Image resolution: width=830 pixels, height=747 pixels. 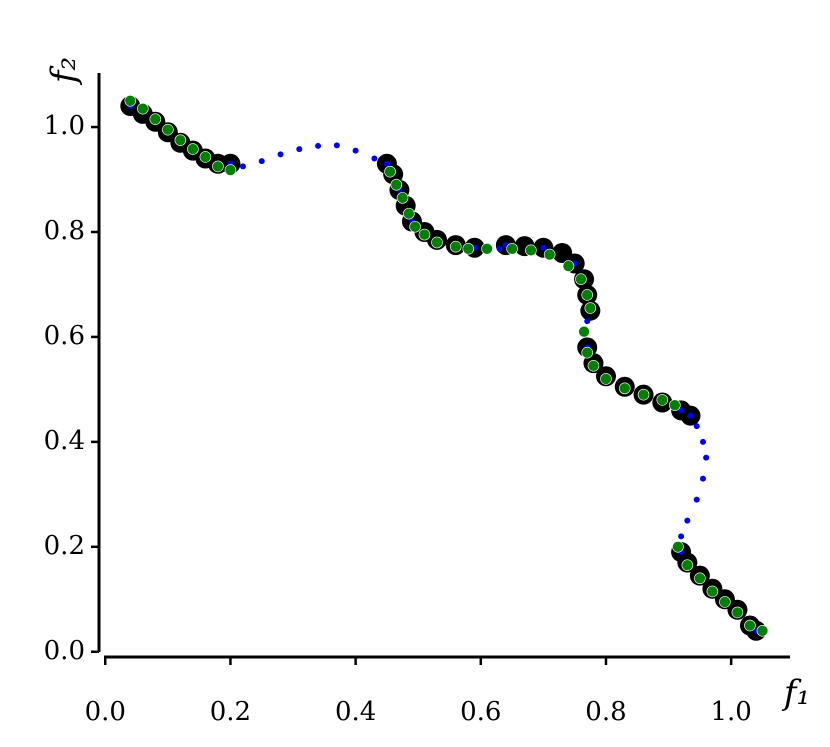 What do you see at coordinates (64, 336) in the screenshot?
I see `y-tick-label: 0.6` at bounding box center [64, 336].